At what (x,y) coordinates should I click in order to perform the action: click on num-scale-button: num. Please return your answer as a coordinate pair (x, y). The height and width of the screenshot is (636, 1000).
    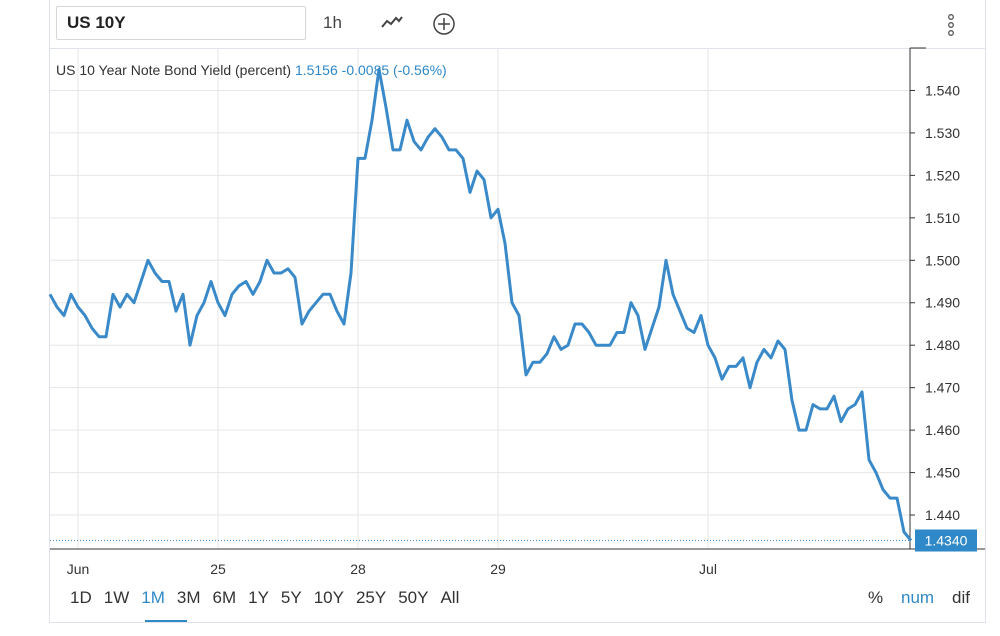
    Looking at the image, I should click on (918, 597).